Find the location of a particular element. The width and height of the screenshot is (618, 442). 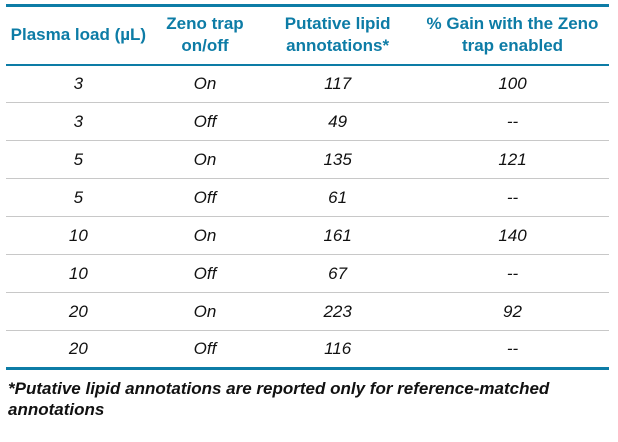

column-header-gain: % Gain with the Zeno trap enabled is located at coordinates (512, 35).